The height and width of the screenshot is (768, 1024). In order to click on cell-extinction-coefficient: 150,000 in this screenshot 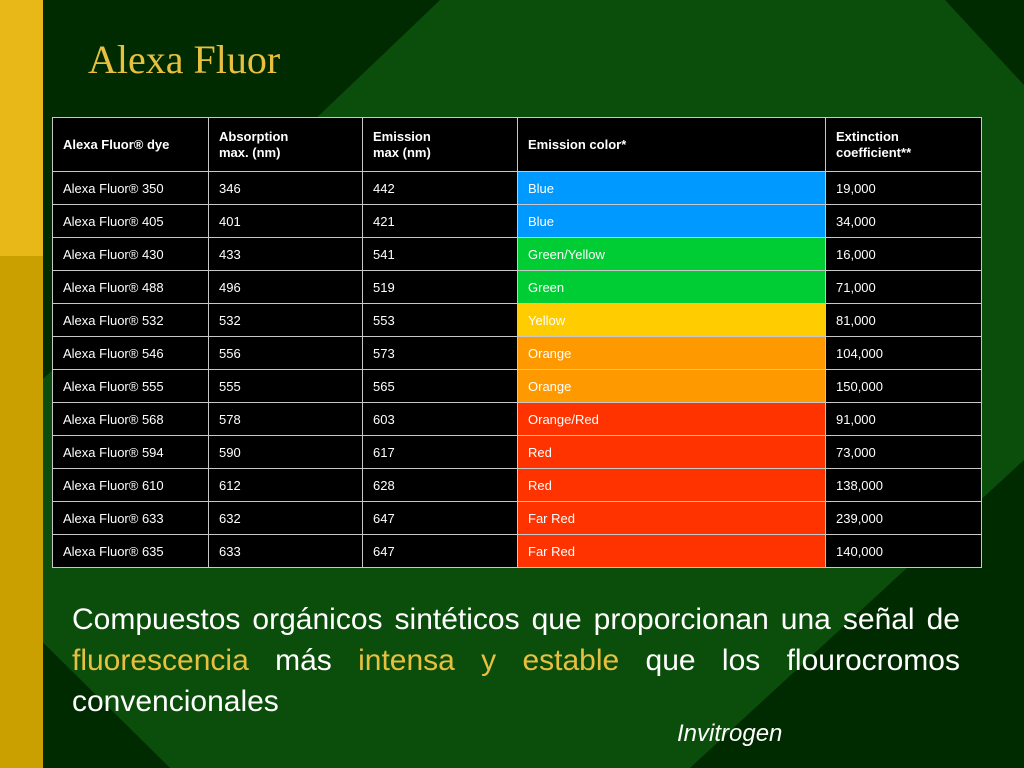, I will do `click(903, 386)`.